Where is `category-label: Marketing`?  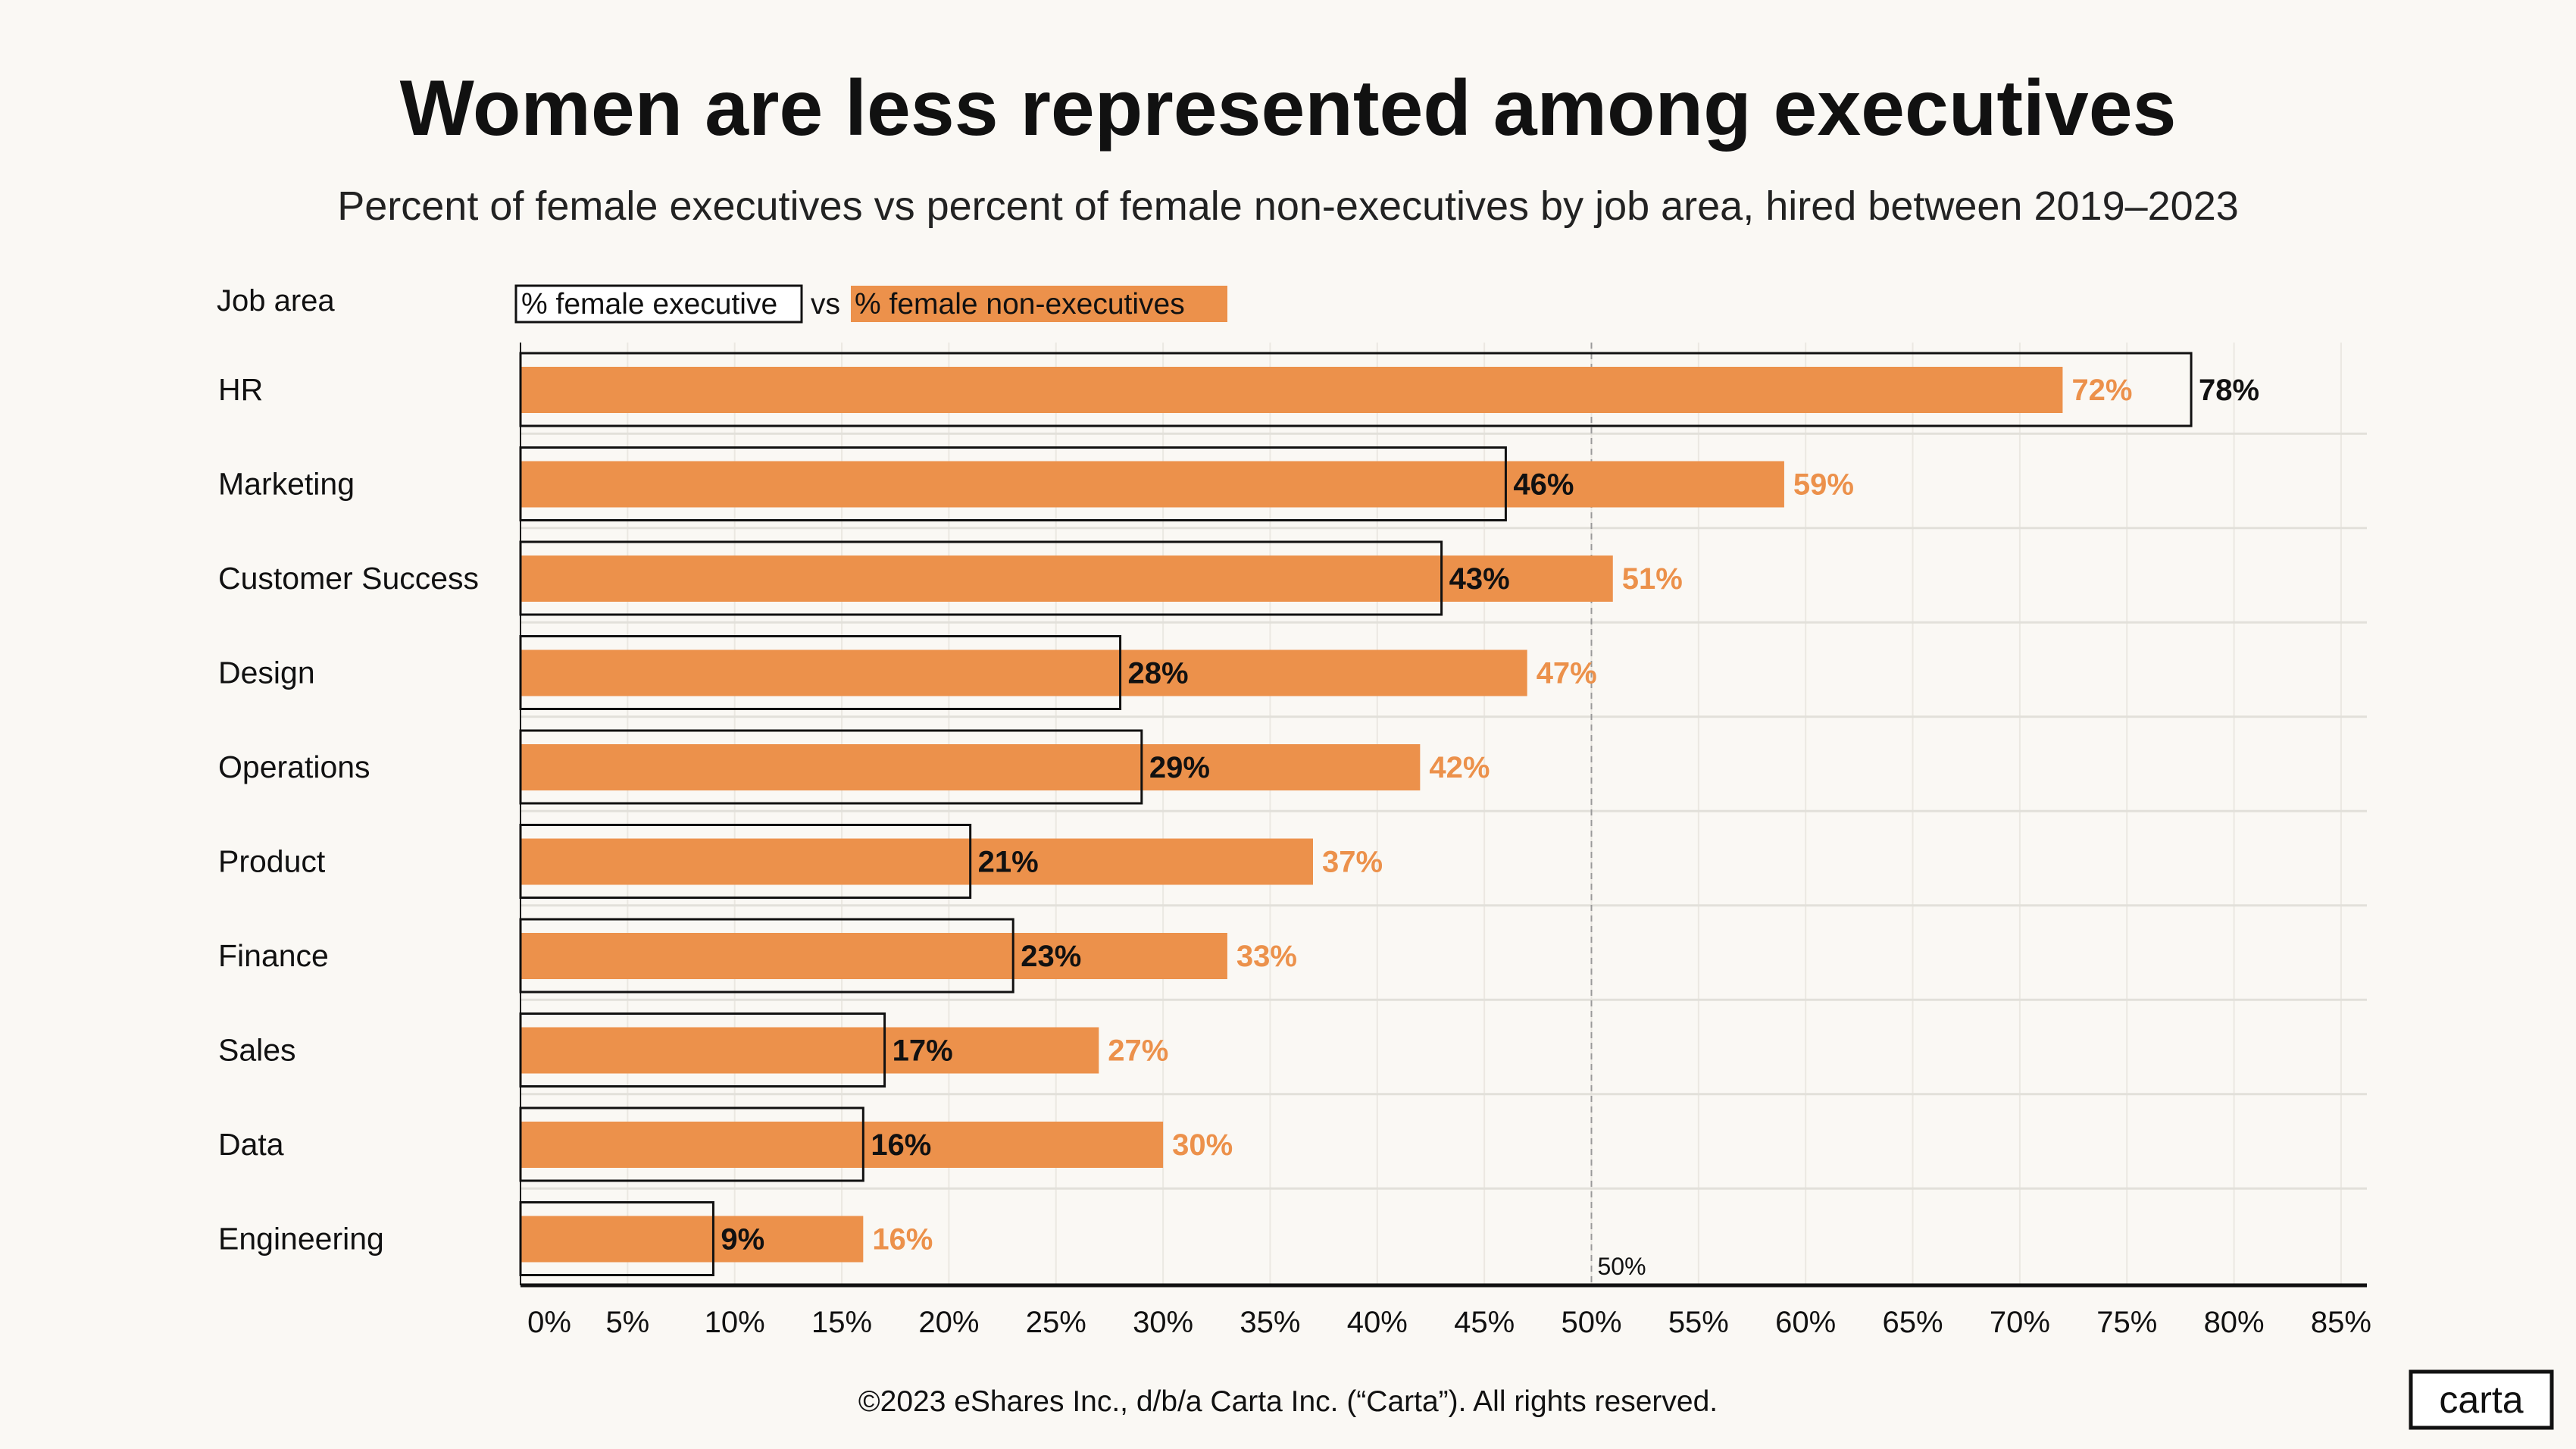
category-label: Marketing is located at coordinates (286, 485).